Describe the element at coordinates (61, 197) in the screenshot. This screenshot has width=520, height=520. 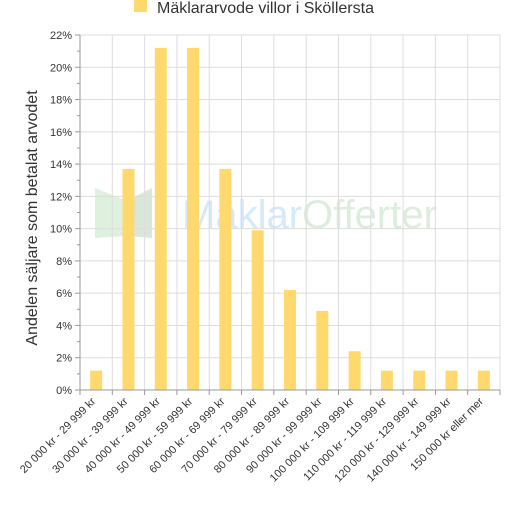
I see `y-tick-label: 12%` at that location.